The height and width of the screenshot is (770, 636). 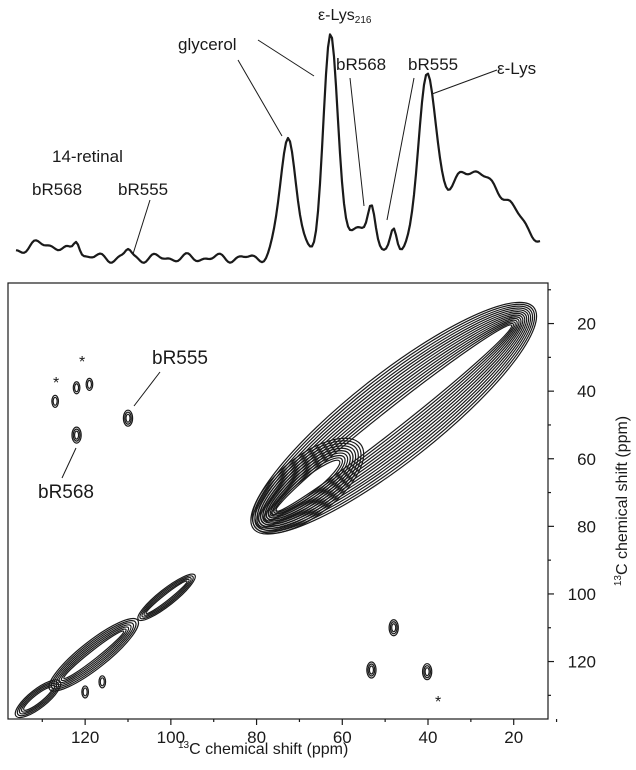 What do you see at coordinates (347, 64) in the screenshot?
I see `label-br568-top-main: bR` at bounding box center [347, 64].